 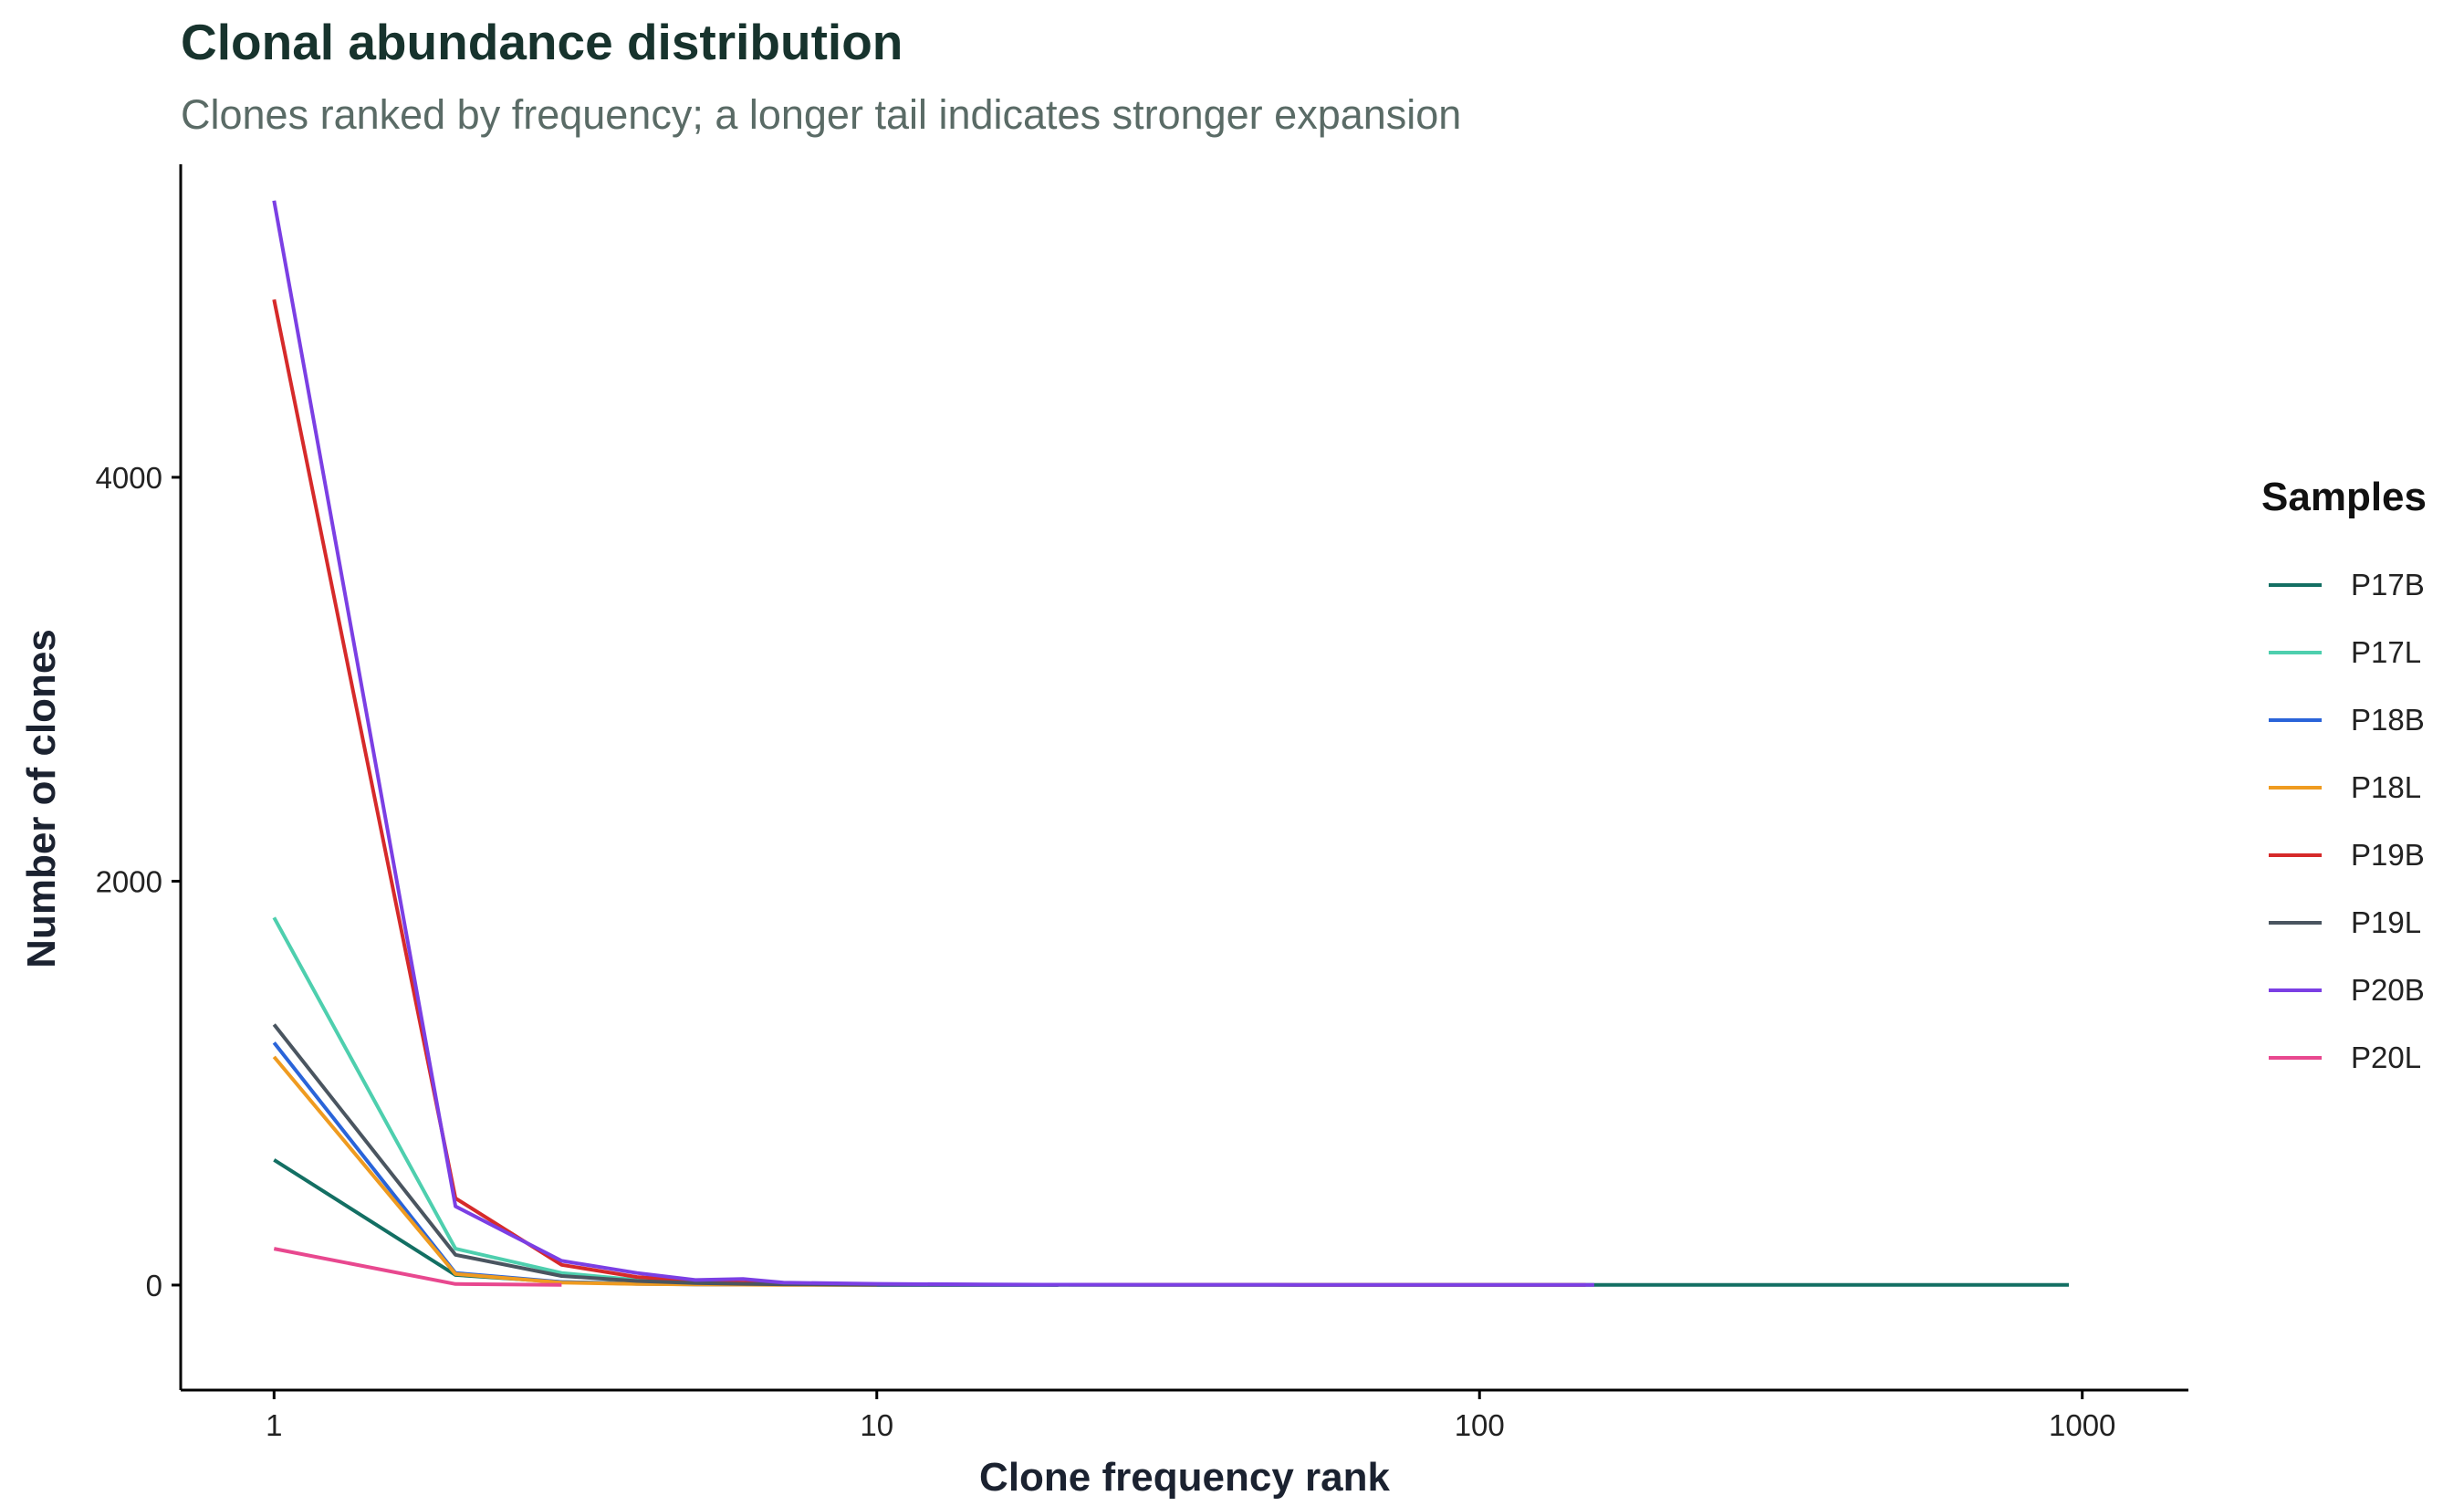 What do you see at coordinates (2388, 584) in the screenshot?
I see `legend-label: P17B` at bounding box center [2388, 584].